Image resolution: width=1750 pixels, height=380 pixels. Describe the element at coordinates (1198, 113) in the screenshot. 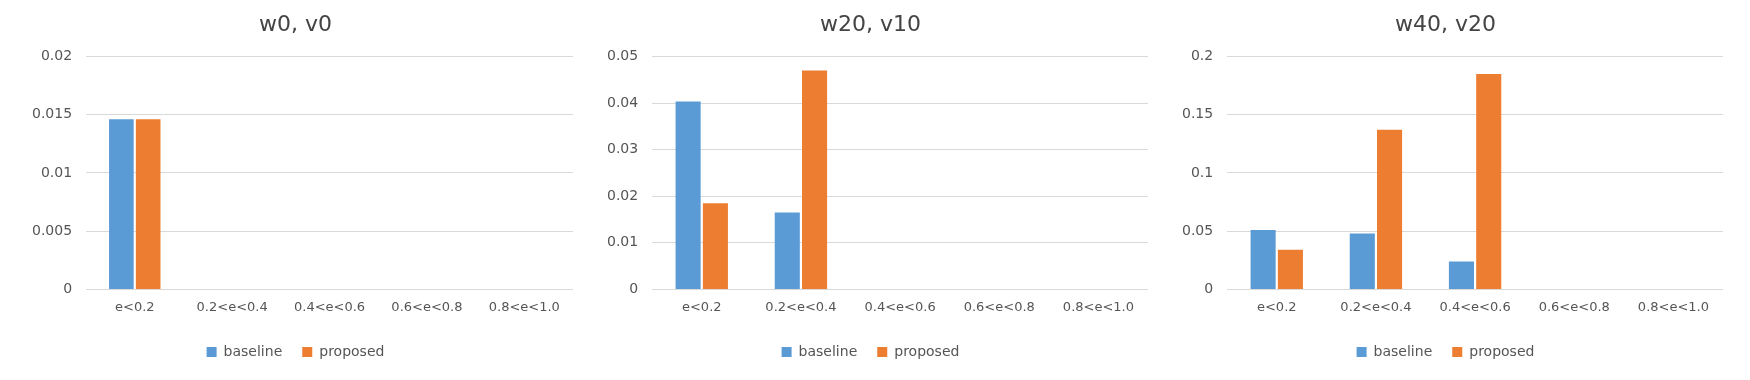

I see `y-tick-label: 0.15` at that location.